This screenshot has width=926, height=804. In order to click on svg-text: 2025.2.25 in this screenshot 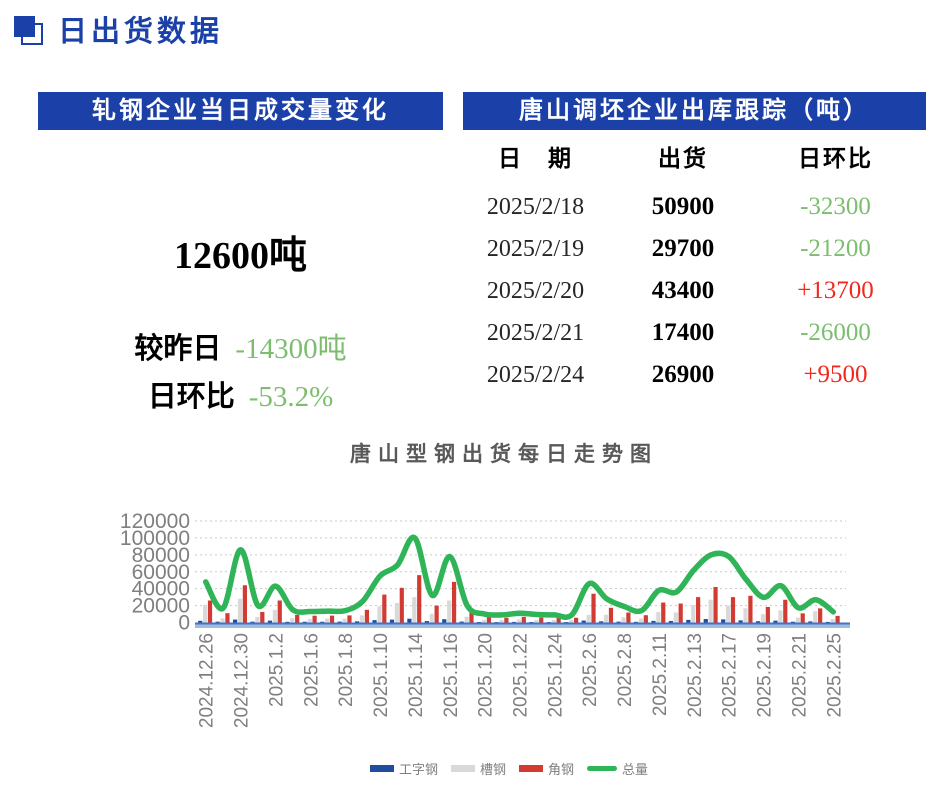, I will do `click(834, 675)`.